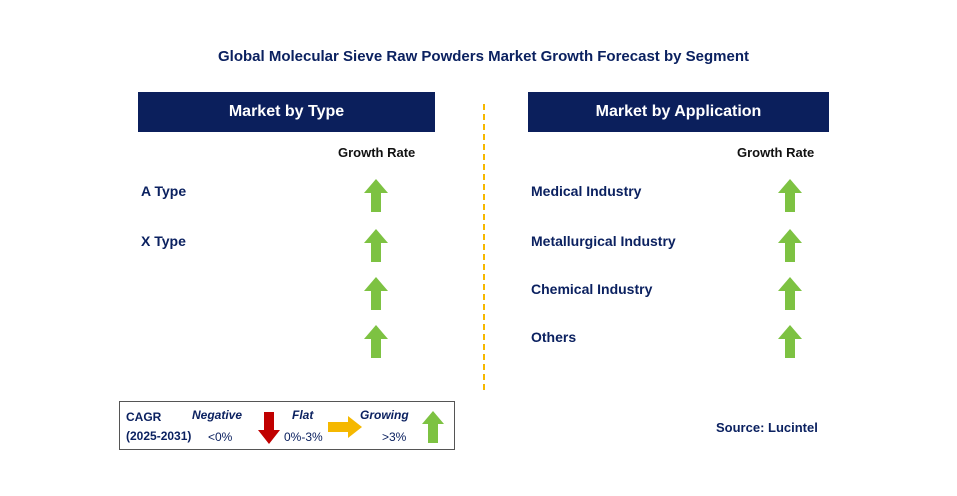 The height and width of the screenshot is (496, 957). I want to click on legend-growing-label: Growing, so click(384, 415).